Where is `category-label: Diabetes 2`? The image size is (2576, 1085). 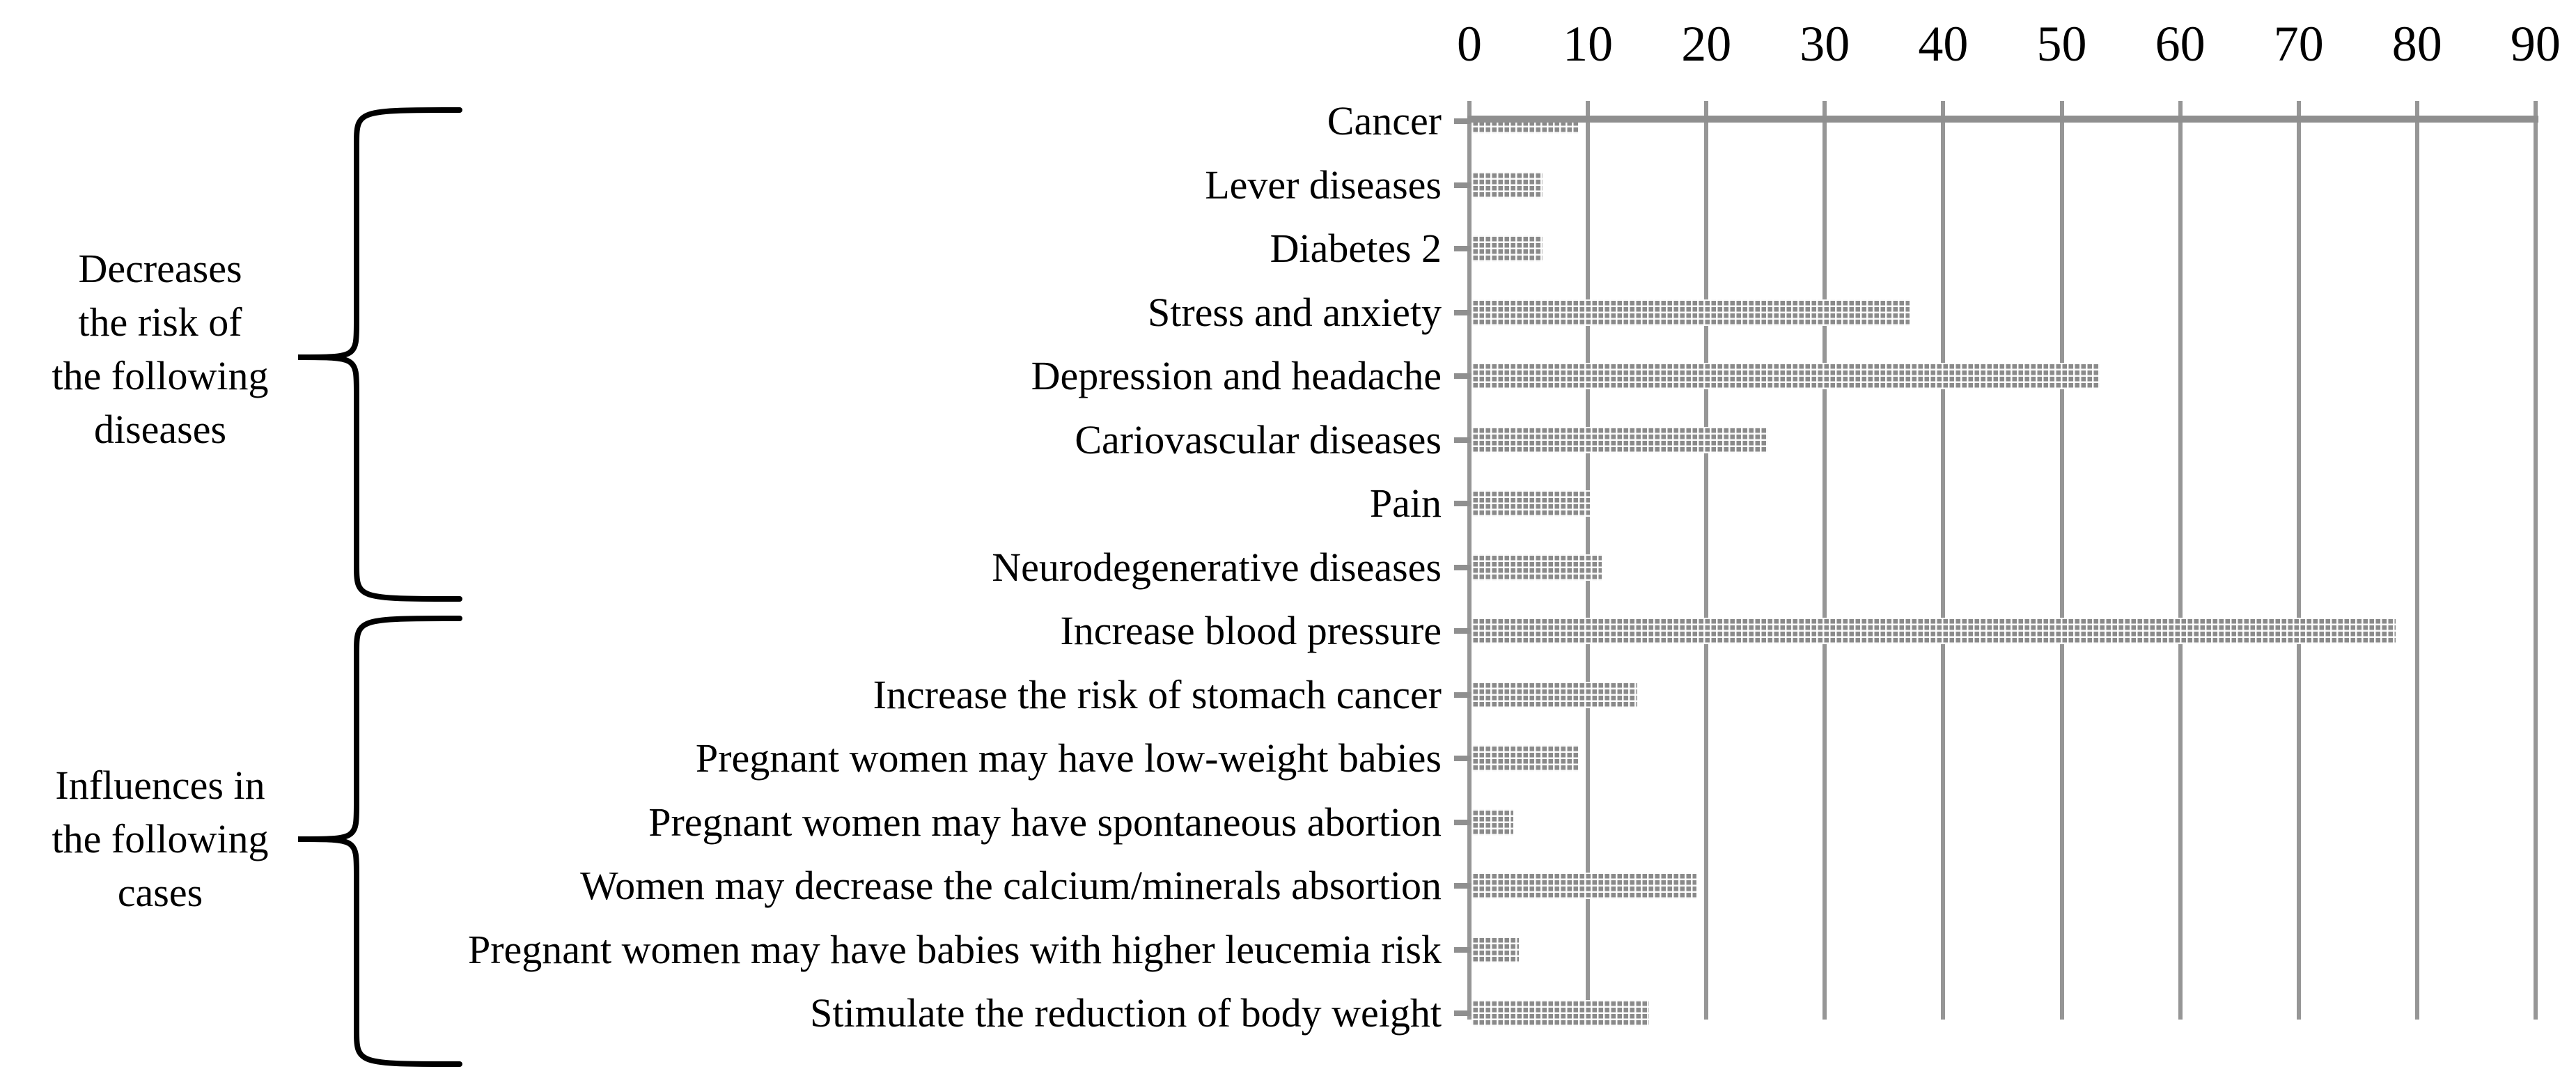 category-label: Diabetes 2 is located at coordinates (1356, 248).